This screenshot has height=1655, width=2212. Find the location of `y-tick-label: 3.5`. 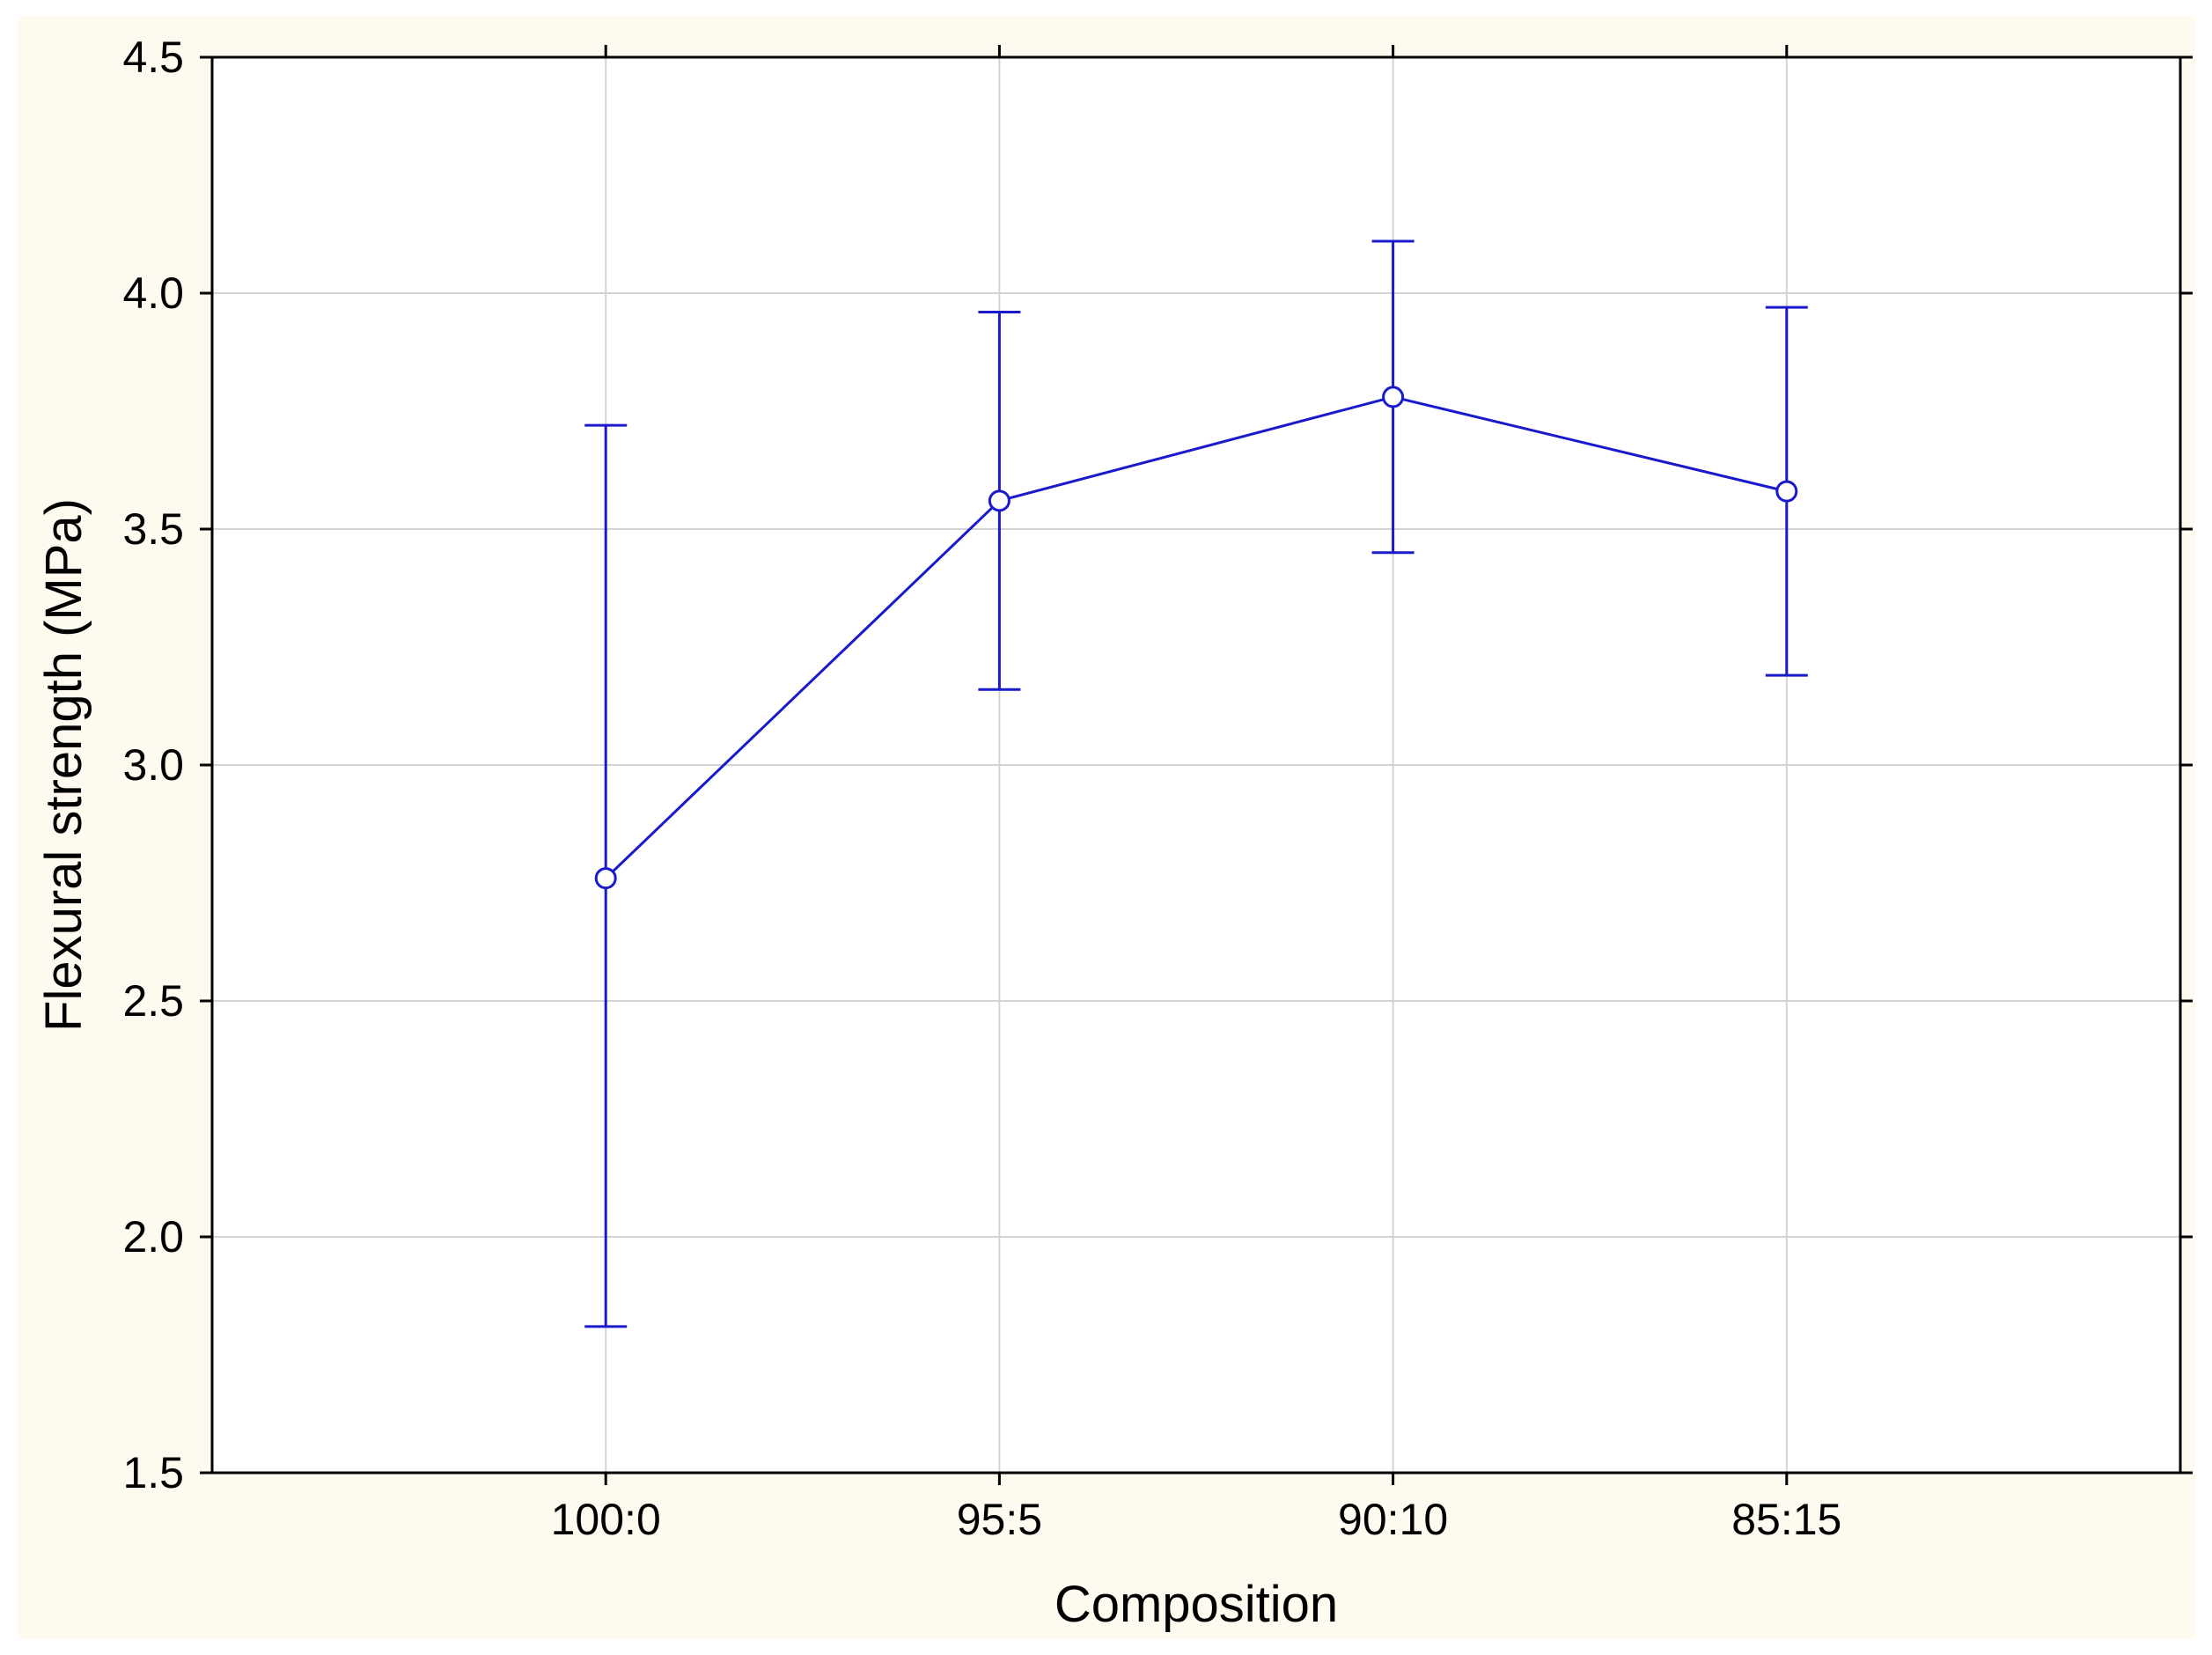

y-tick-label: 3.5 is located at coordinates (153, 529).